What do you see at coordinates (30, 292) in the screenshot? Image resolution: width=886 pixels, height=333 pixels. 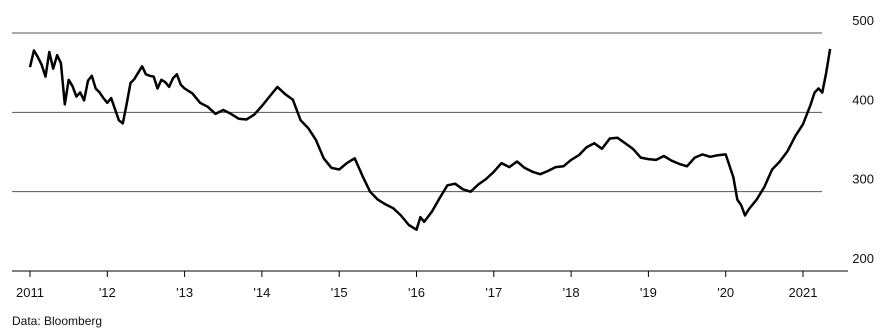 I see `x-tick-label-2011: 2011` at bounding box center [30, 292].